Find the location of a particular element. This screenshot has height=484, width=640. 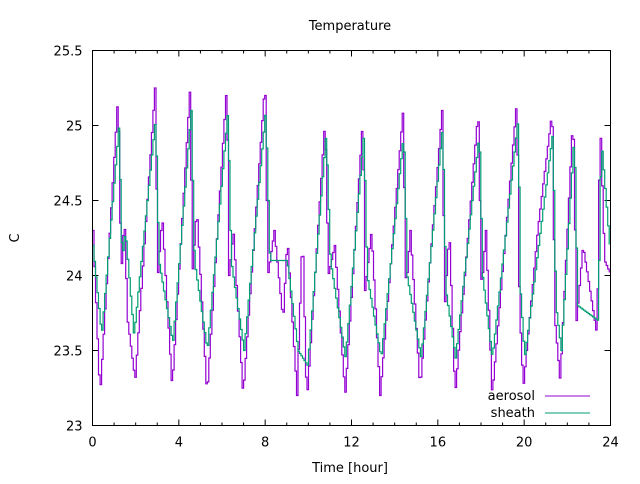

x-tick-label: 16 is located at coordinates (438, 443).